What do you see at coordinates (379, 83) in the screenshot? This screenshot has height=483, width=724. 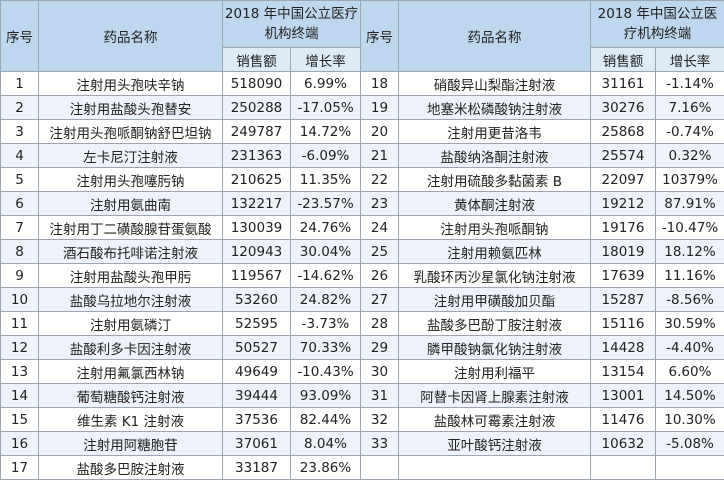 I see `cell-no: 18` at bounding box center [379, 83].